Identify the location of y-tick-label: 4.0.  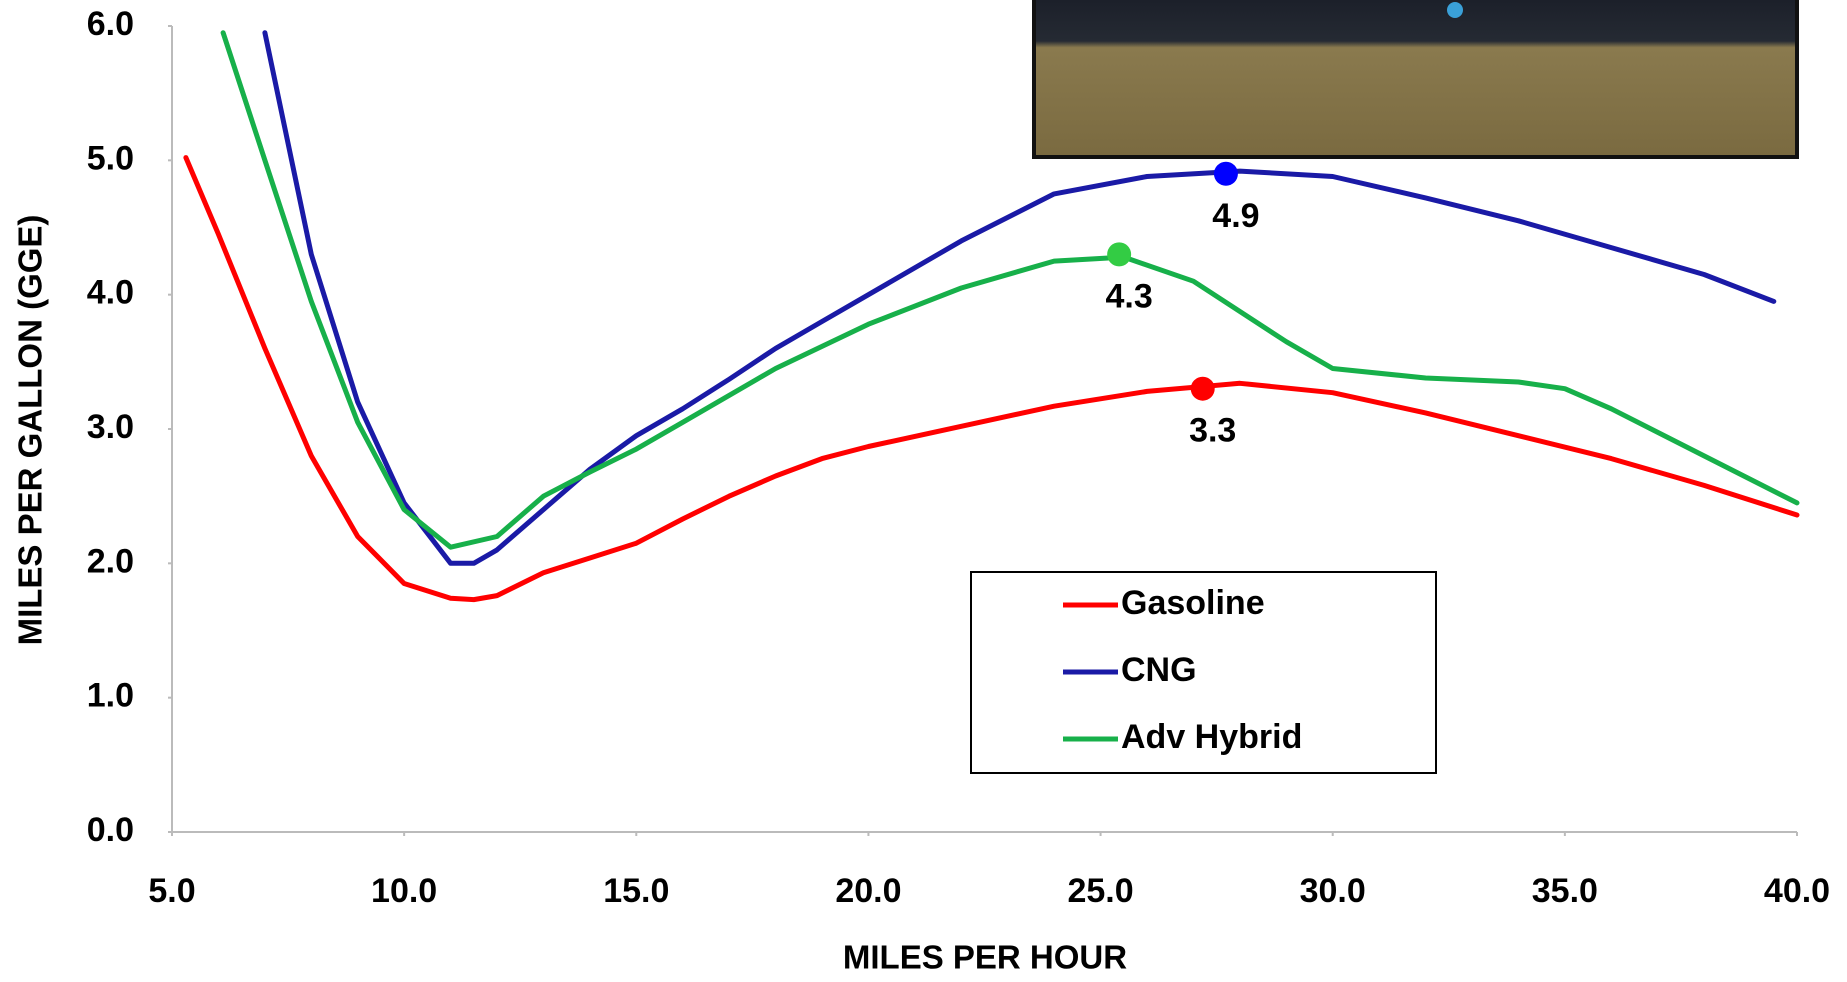
(110, 293).